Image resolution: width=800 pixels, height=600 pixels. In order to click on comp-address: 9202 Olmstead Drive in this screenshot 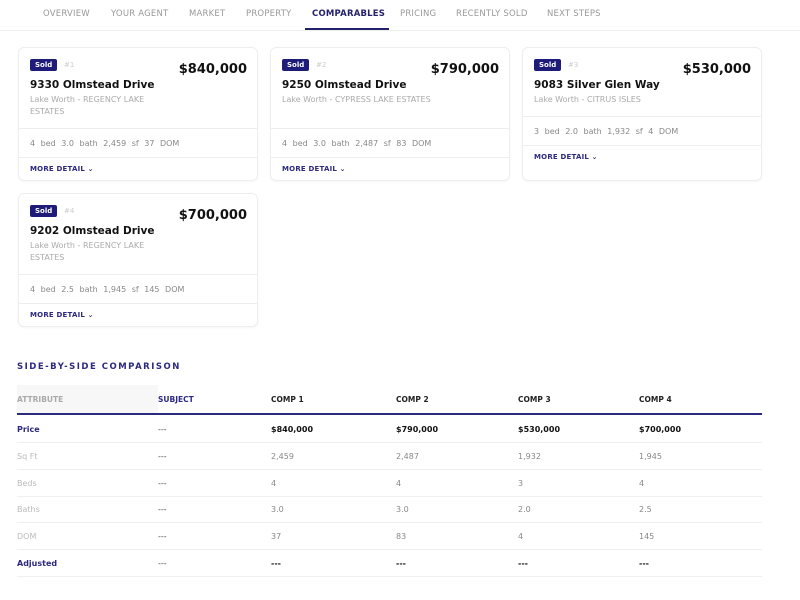, I will do `click(92, 231)`.